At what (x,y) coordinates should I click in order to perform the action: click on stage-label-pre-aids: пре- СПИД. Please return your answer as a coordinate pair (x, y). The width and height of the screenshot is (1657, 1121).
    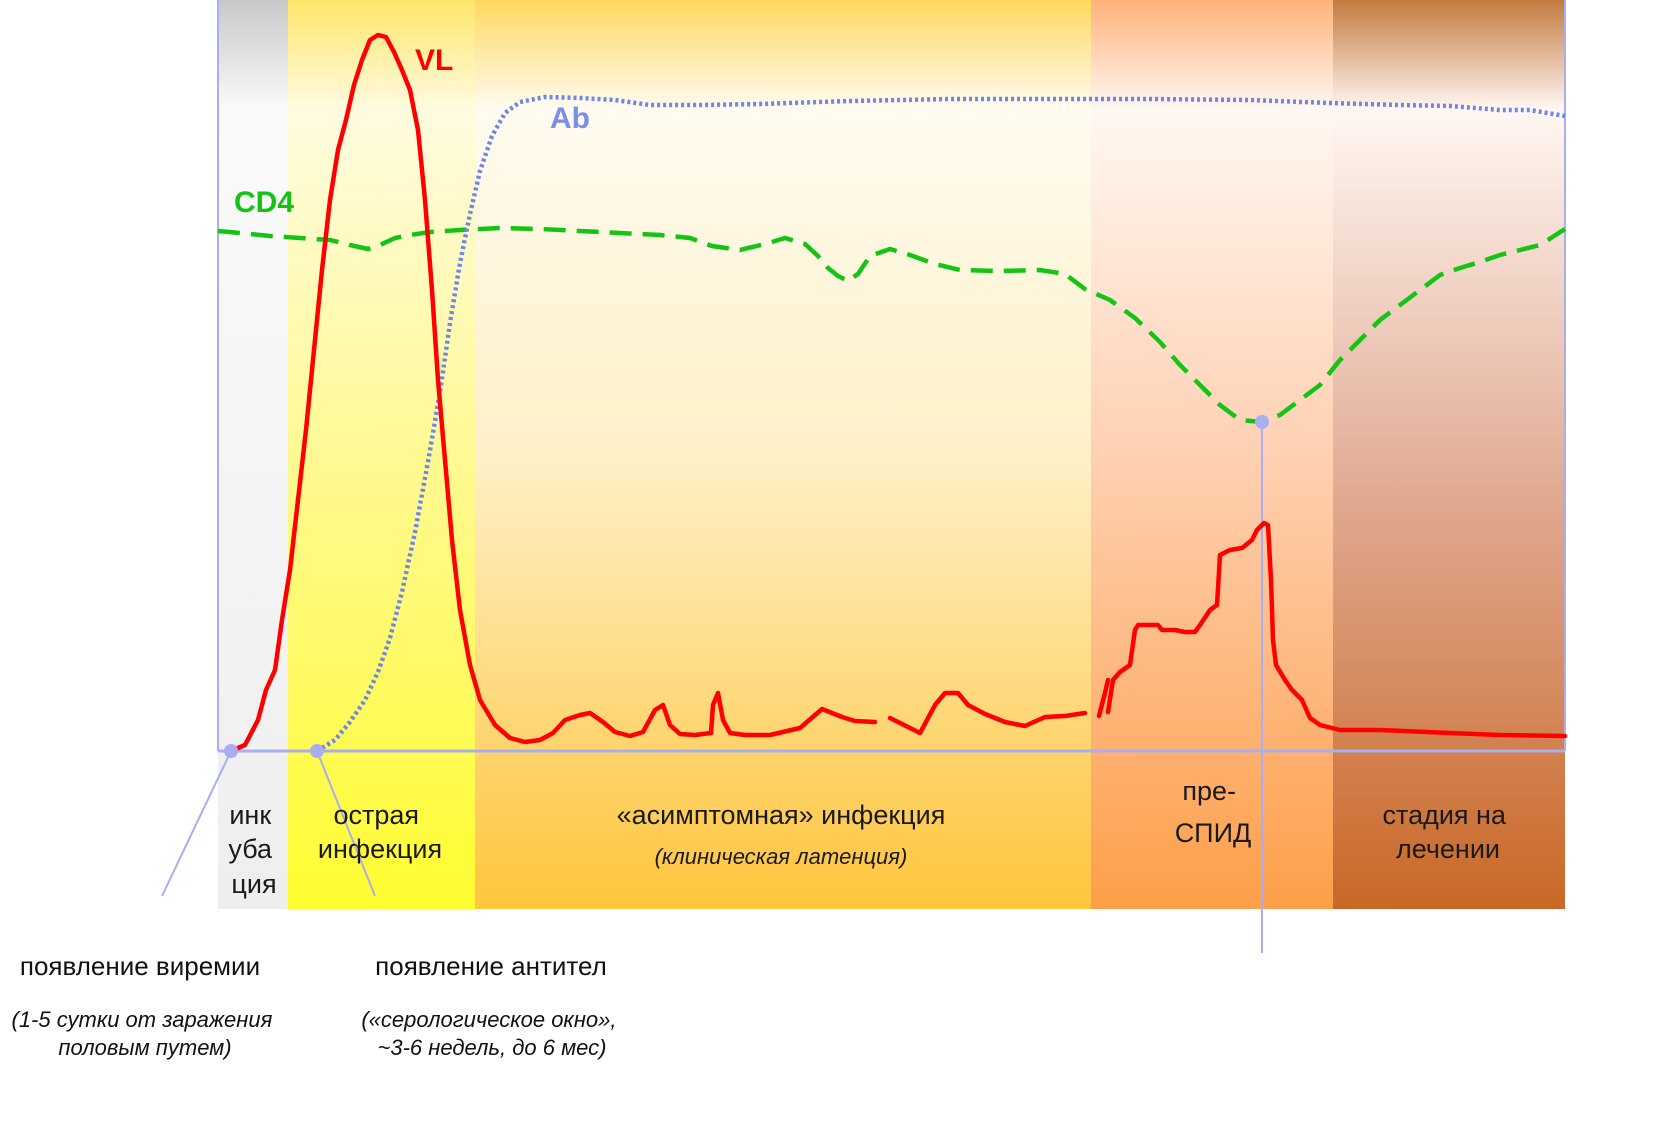
    Looking at the image, I should click on (1213, 812).